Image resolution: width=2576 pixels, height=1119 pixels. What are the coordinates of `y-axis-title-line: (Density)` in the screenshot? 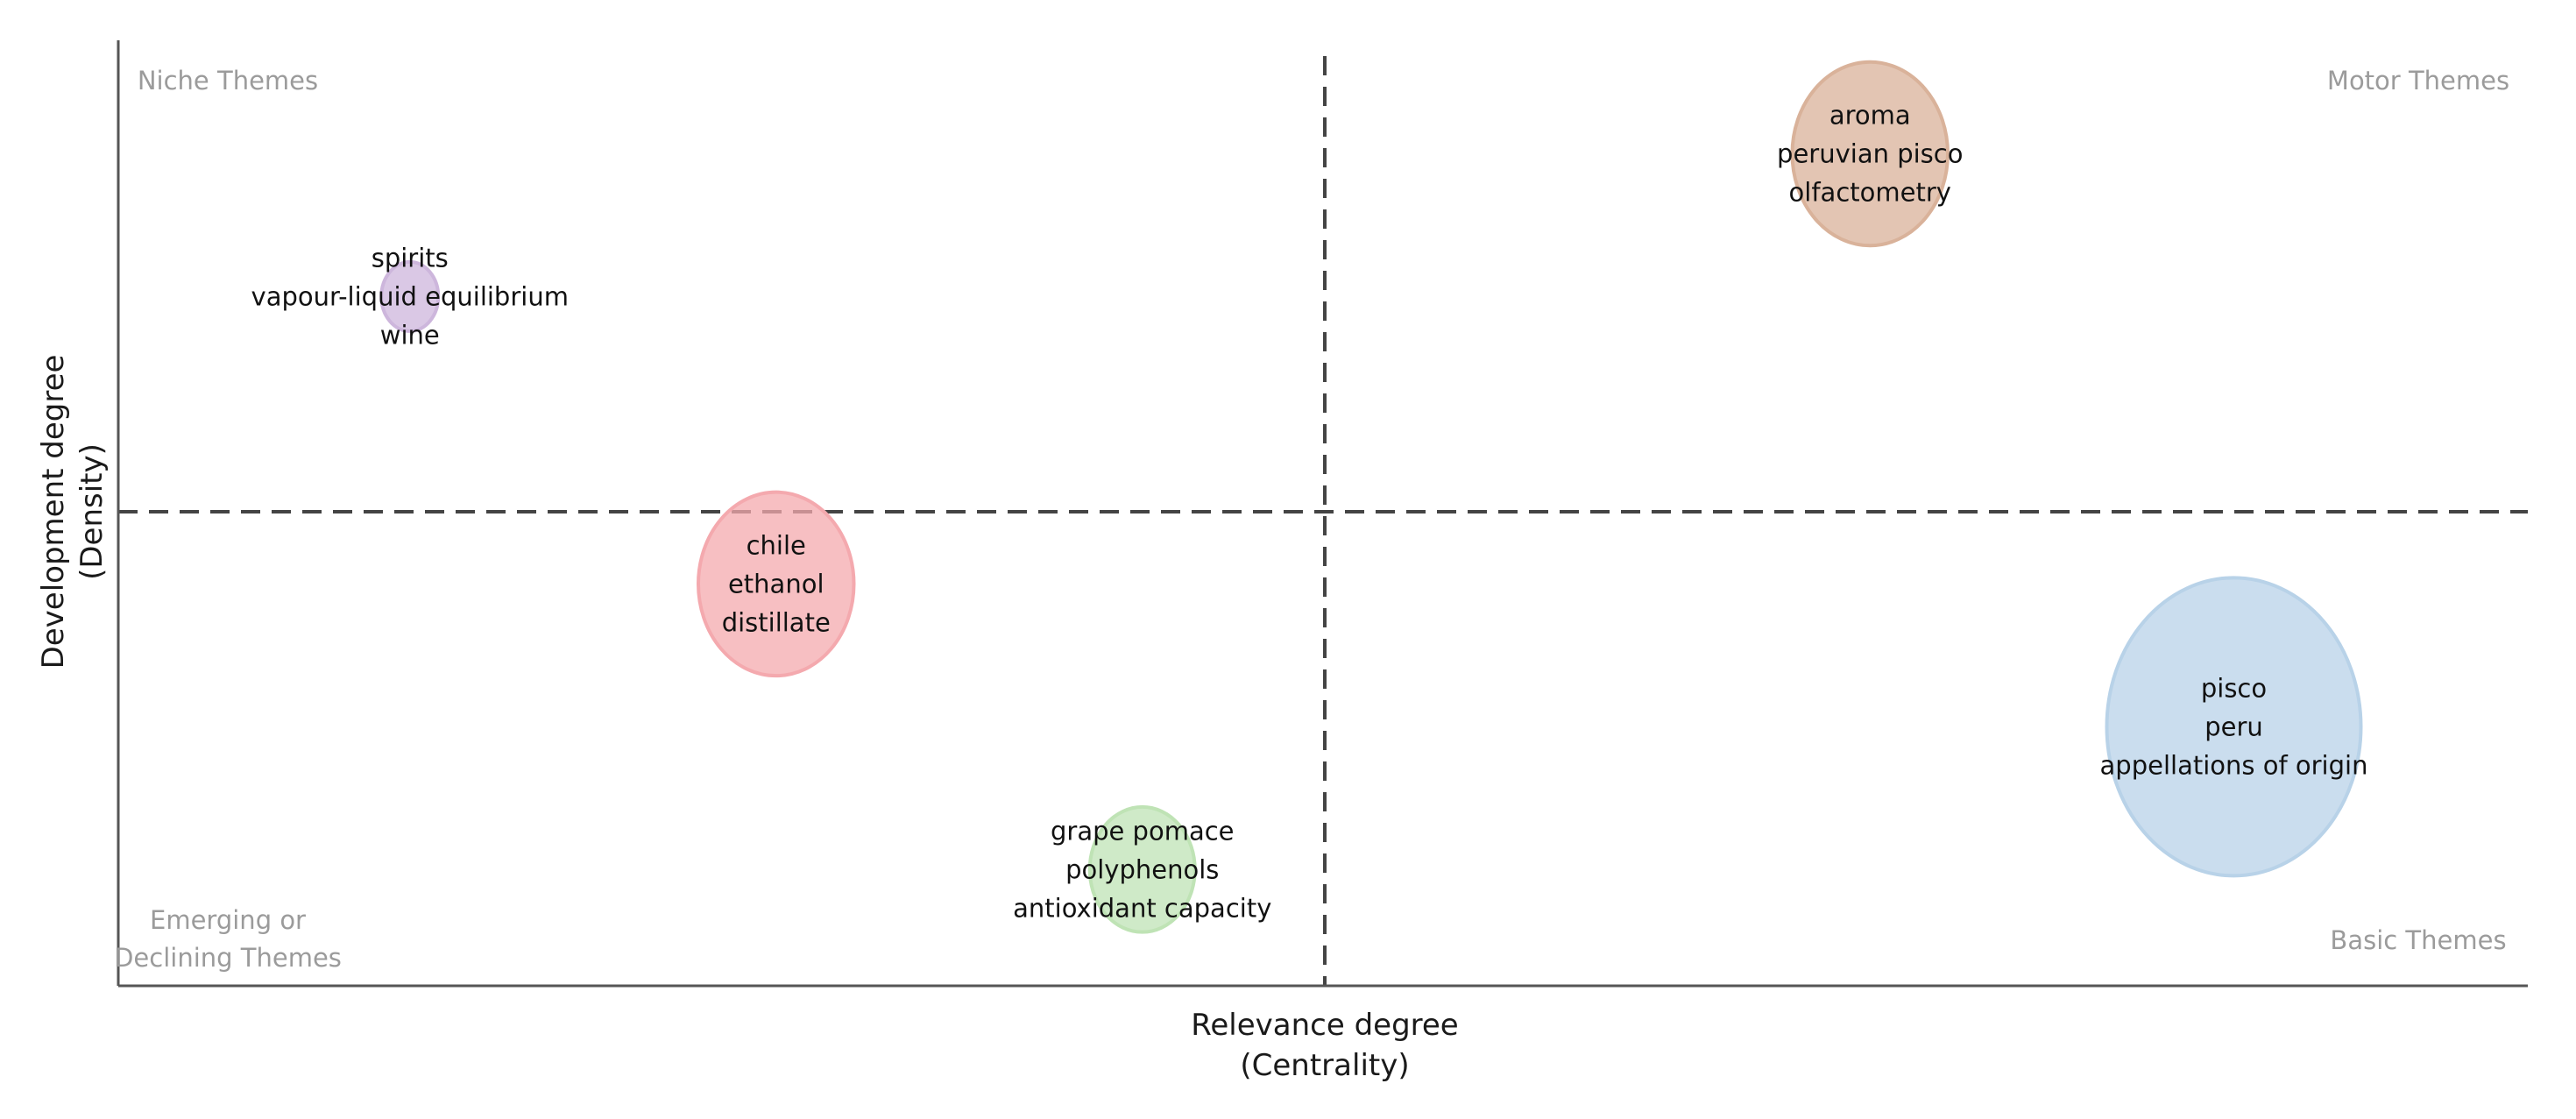 It's located at (92, 511).